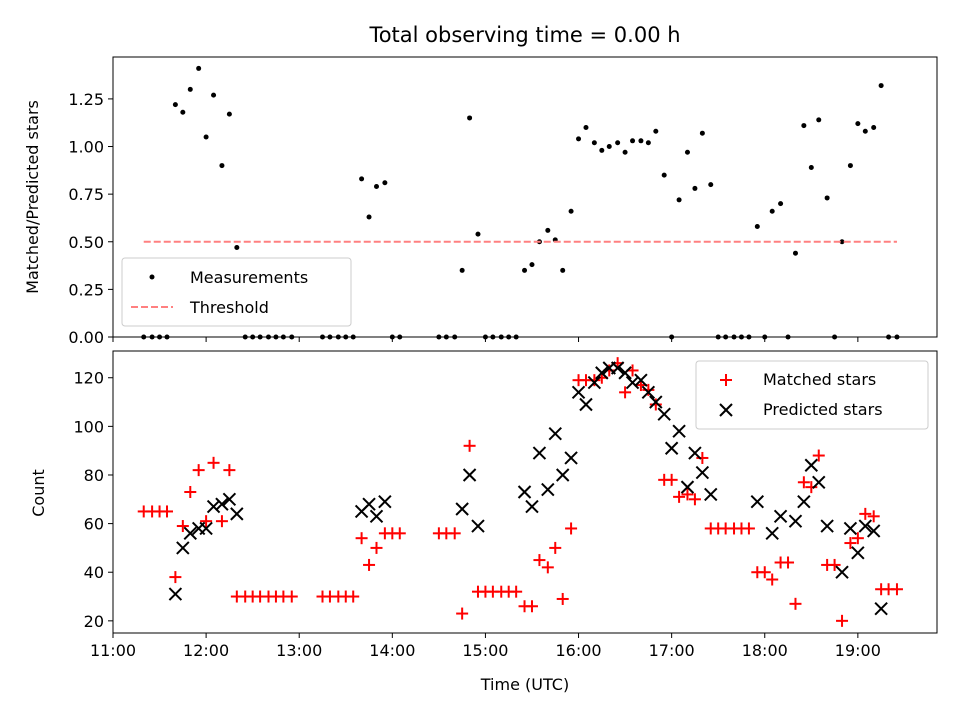 The image size is (960, 720). Describe the element at coordinates (152, 277) in the screenshot. I see `legend-measurements-marker` at that location.